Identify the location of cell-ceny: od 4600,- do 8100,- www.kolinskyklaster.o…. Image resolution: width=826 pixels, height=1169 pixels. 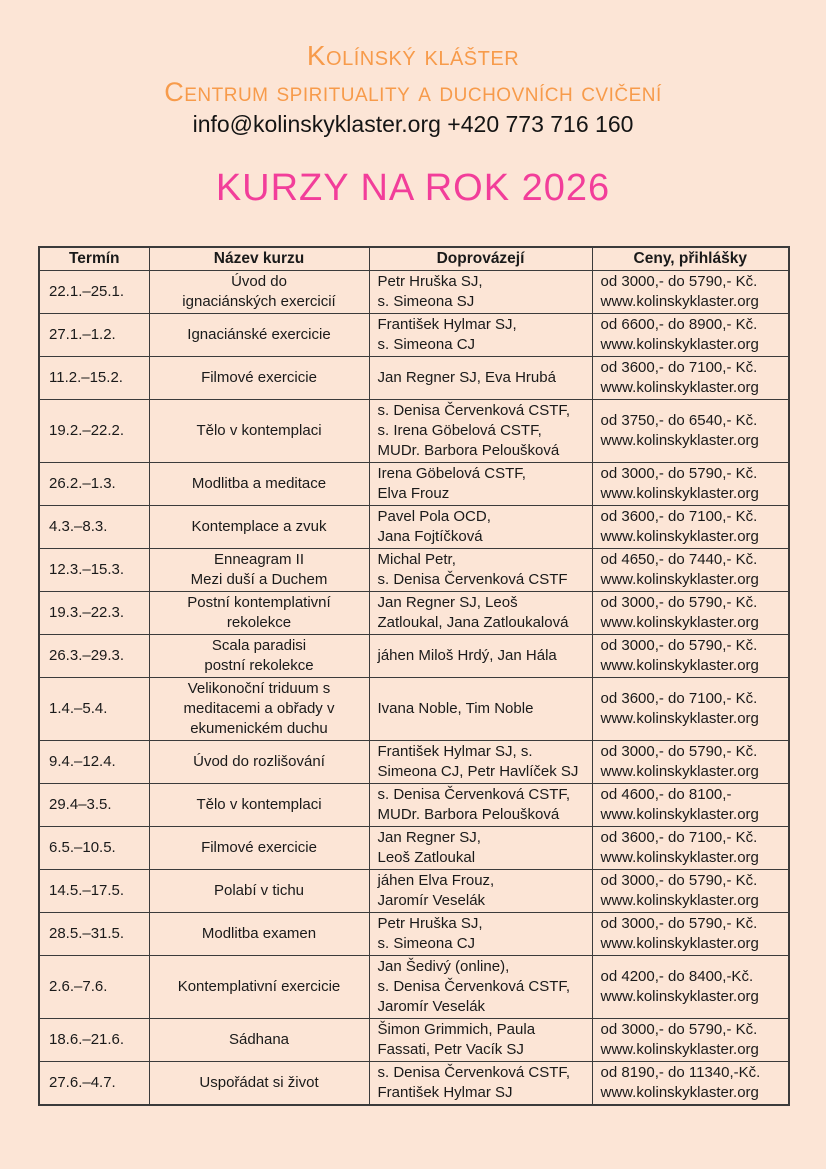
(690, 805).